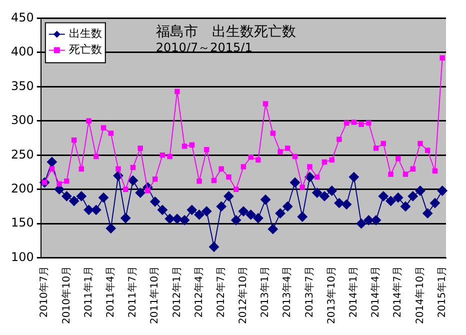 Image resolution: width=466 pixels, height=335 pixels. I want to click on x-tick-label: 2012年4月, so click(198, 292).